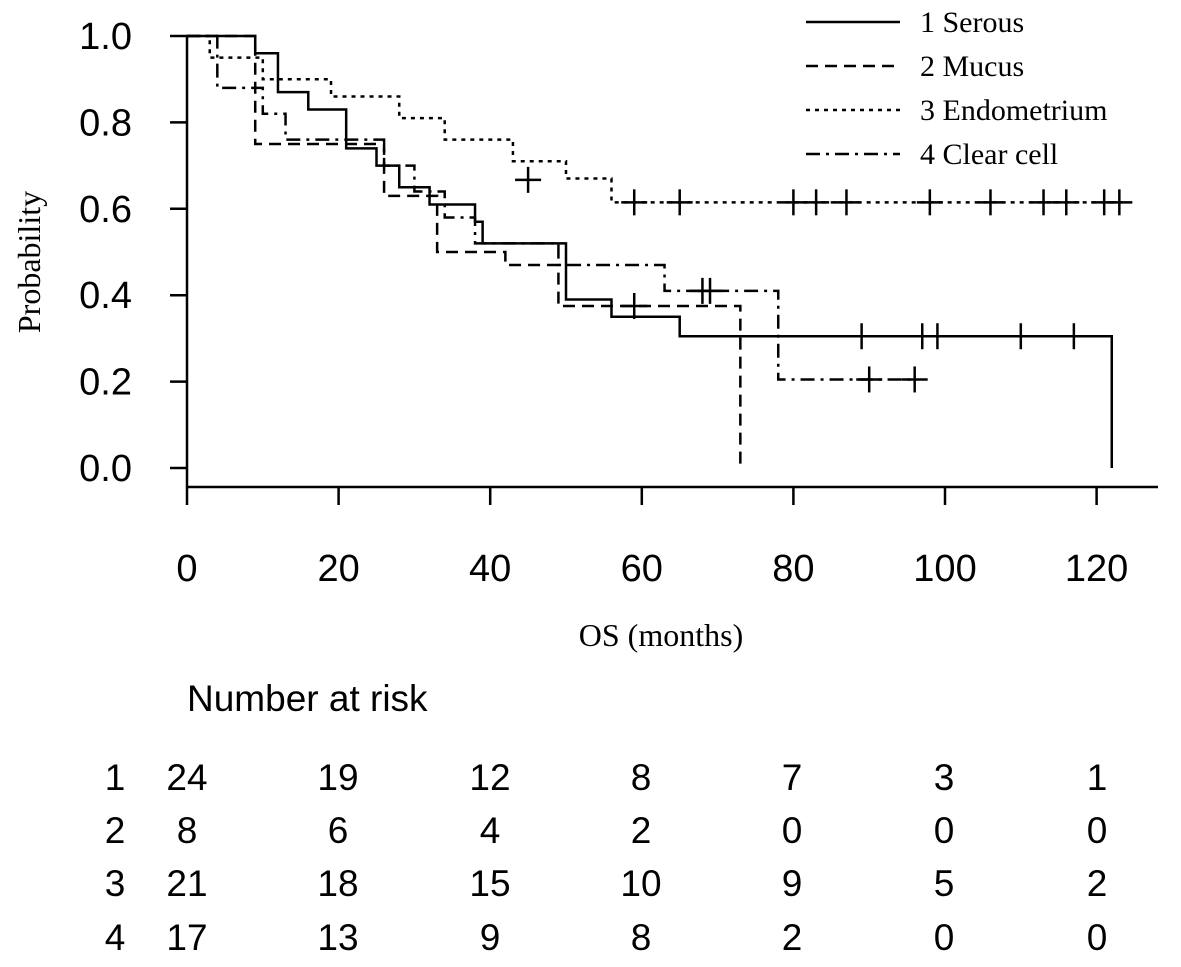 The width and height of the screenshot is (1181, 967). Describe the element at coordinates (1096, 569) in the screenshot. I see `x-tick-label: 120` at that location.